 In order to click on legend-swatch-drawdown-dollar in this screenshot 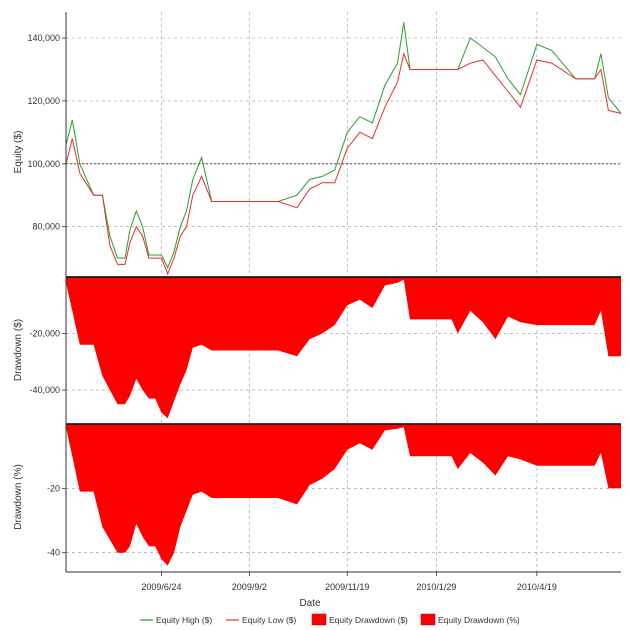, I will do `click(319, 619)`.